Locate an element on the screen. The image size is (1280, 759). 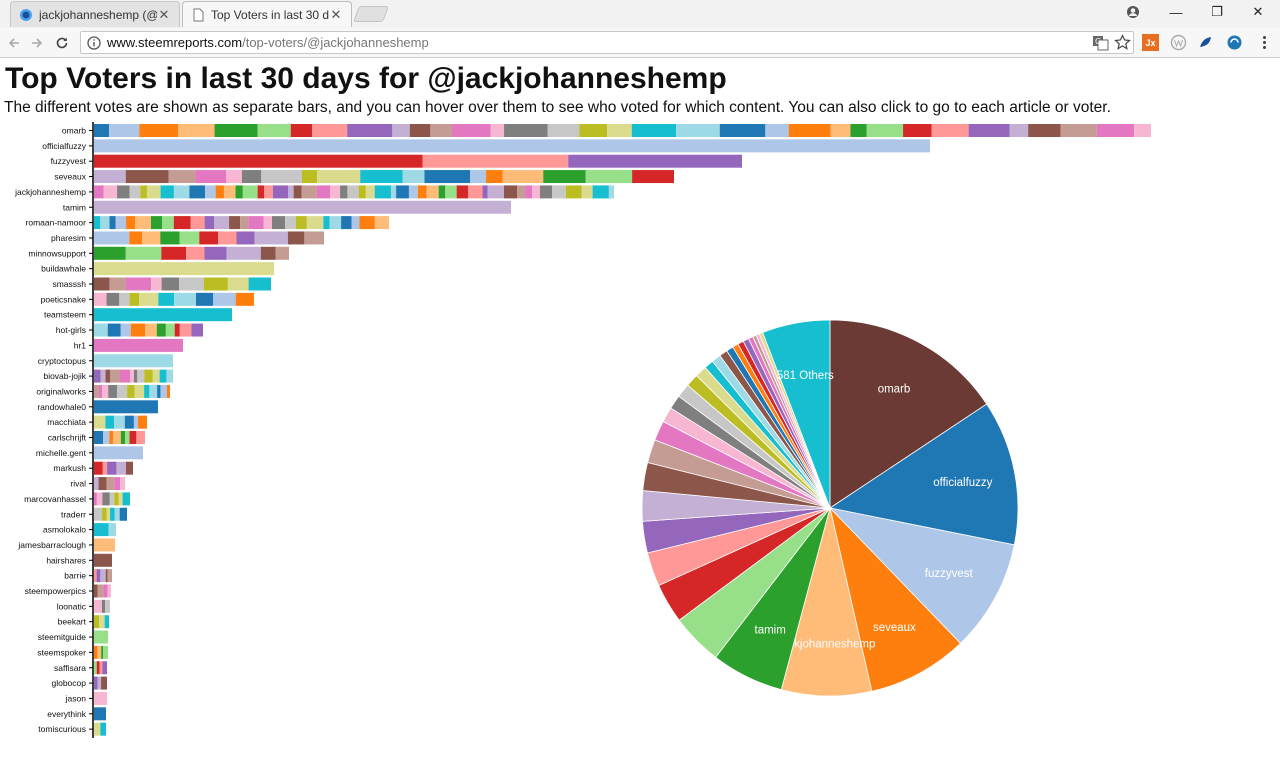
extension-jx-icon: Jx is located at coordinates (1150, 42).